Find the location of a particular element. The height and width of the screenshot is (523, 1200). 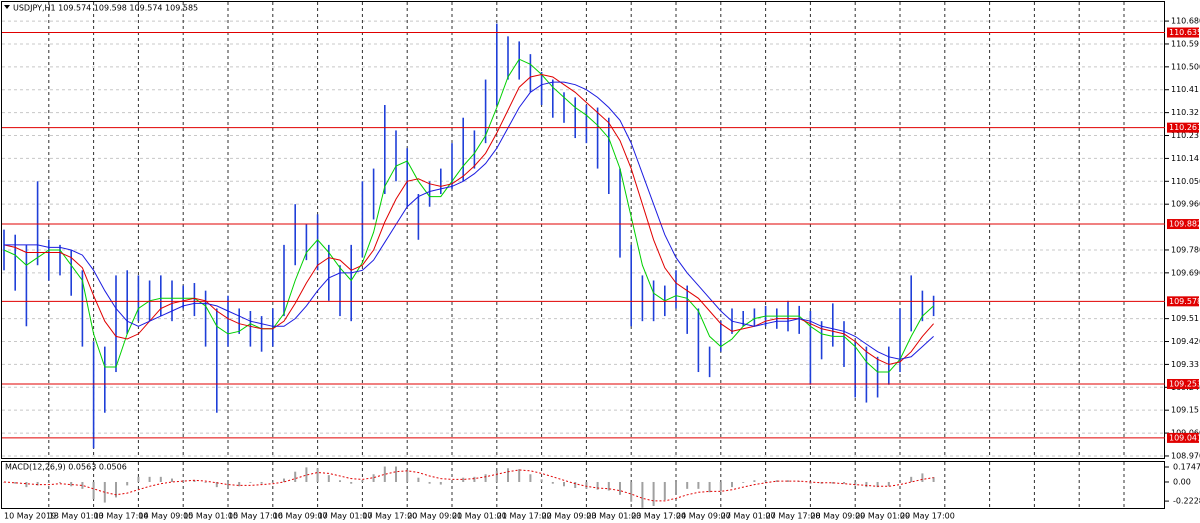

x-tick-label: 17 May 17:00 is located at coordinates (389, 516).